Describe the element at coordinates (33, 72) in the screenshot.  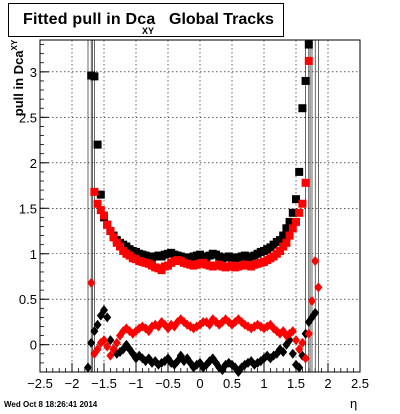
I see `y-tick-label: 3` at that location.